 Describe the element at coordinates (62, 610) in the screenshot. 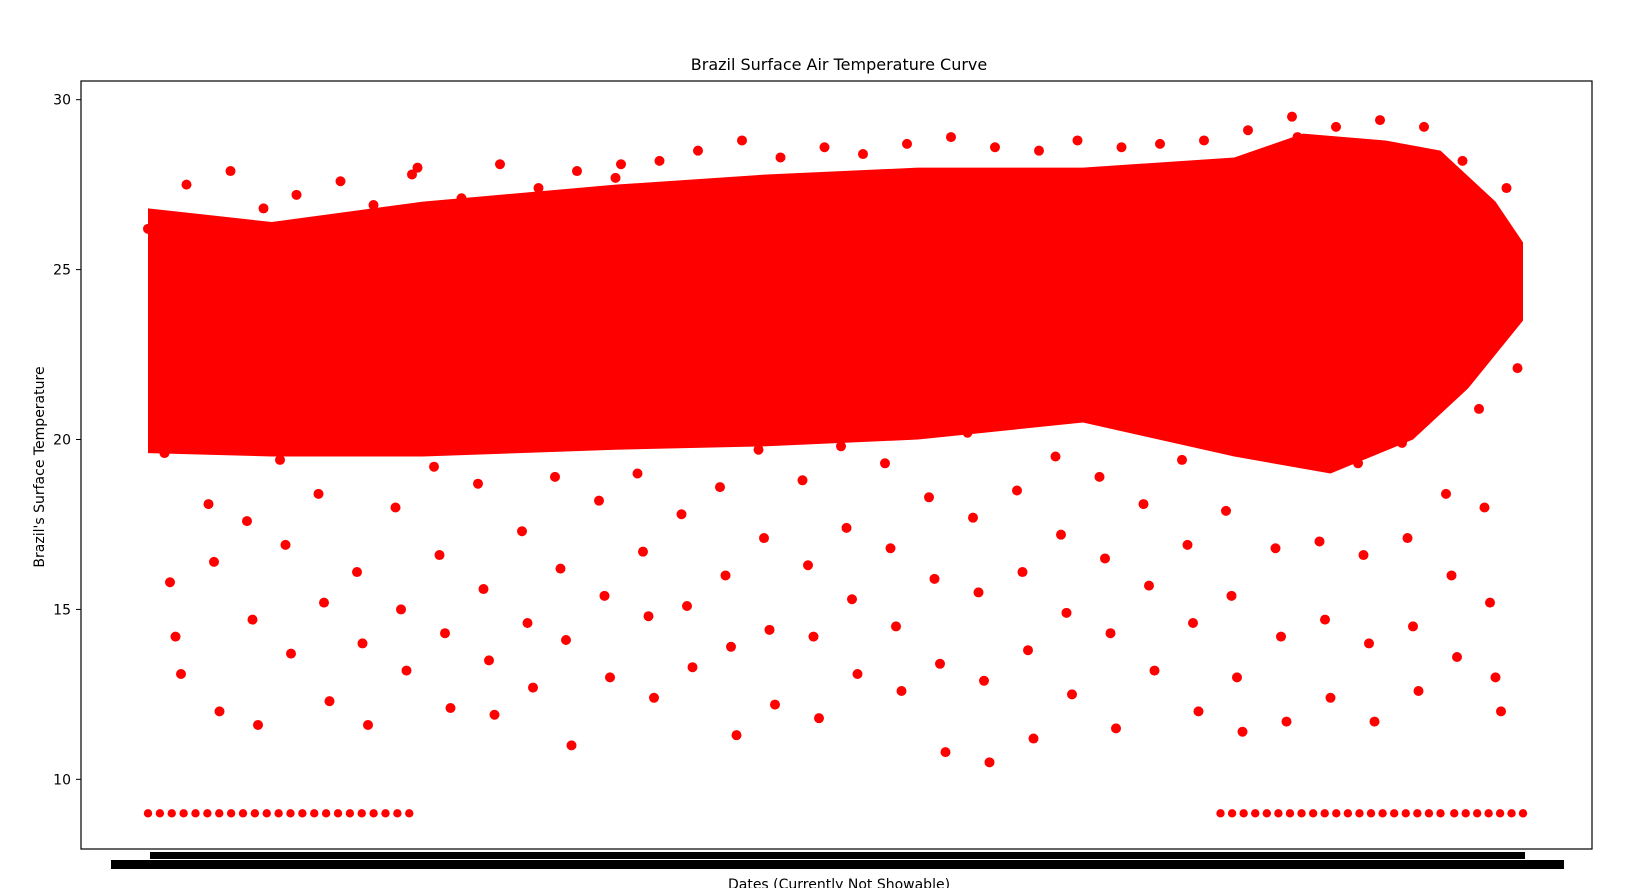

I see `y-tick-label: 15` at that location.